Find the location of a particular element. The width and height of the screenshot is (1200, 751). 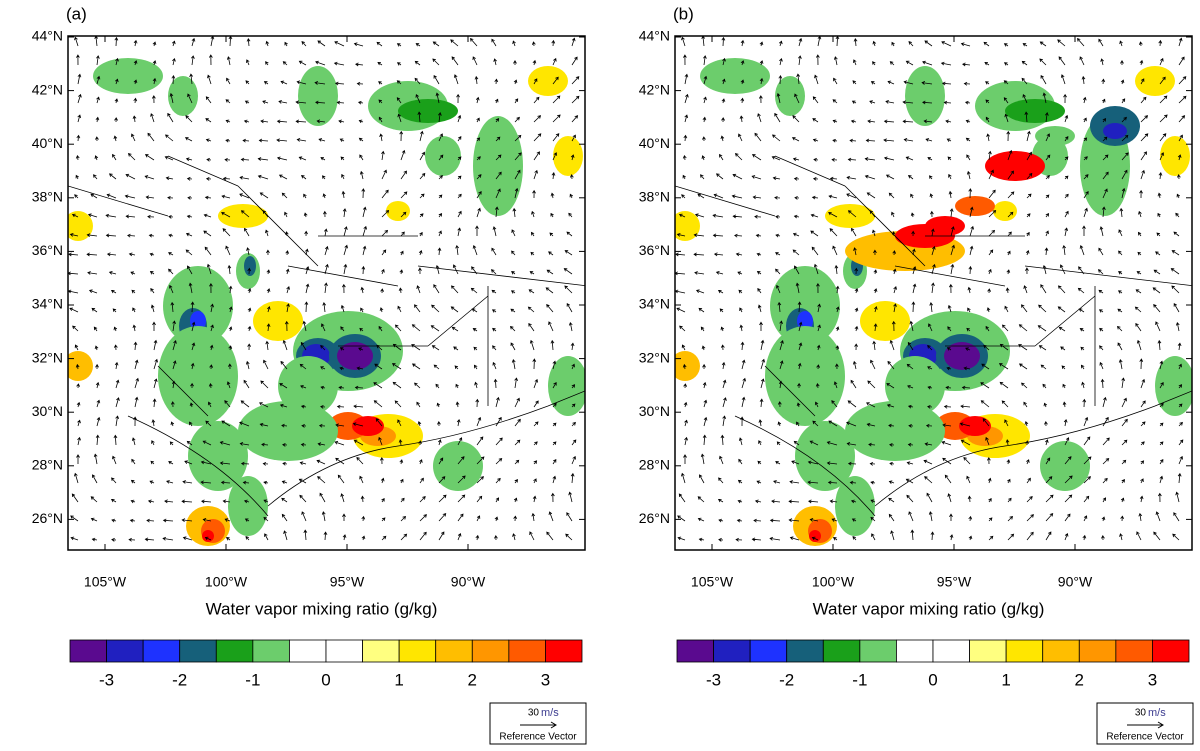

reference-arrow is located at coordinates (538, 725).